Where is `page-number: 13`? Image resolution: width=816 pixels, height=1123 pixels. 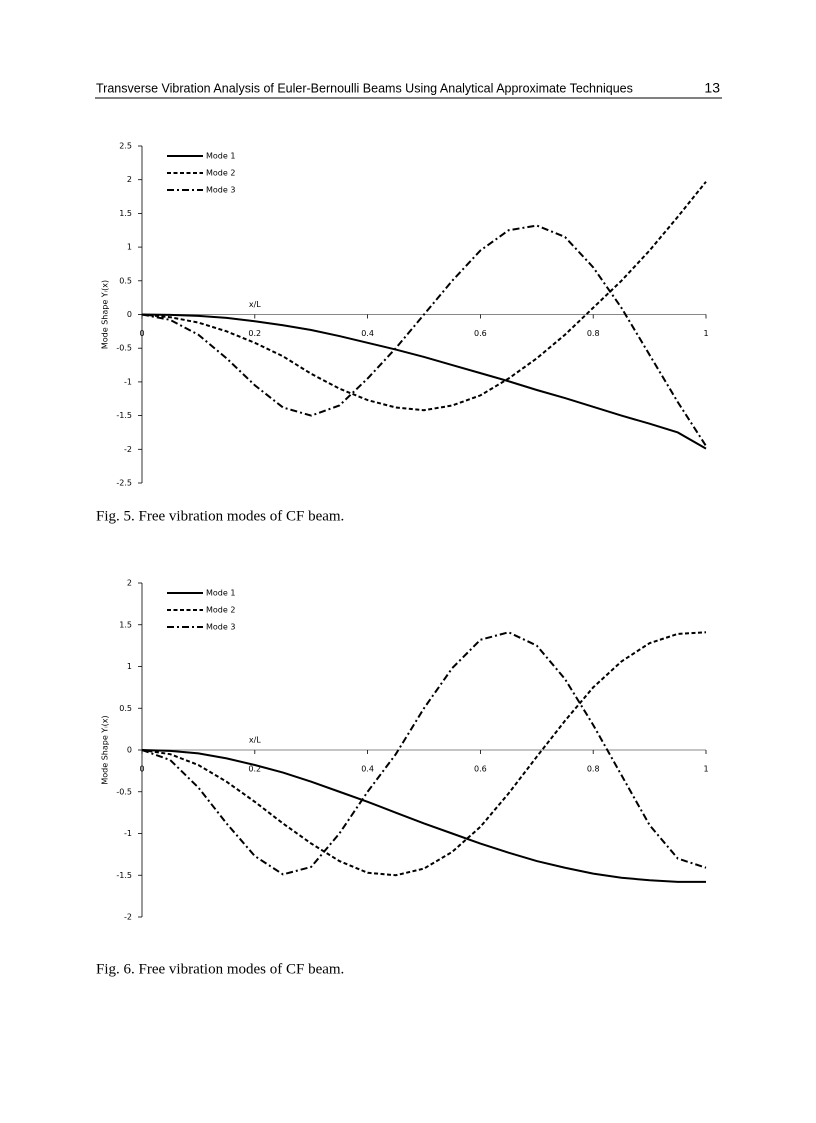
page-number: 13 is located at coordinates (712, 88).